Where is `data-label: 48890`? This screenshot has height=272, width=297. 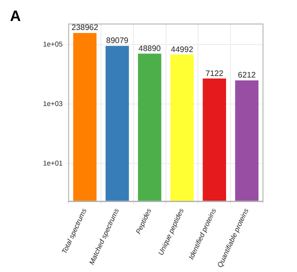 data-label: 48890 is located at coordinates (150, 48).